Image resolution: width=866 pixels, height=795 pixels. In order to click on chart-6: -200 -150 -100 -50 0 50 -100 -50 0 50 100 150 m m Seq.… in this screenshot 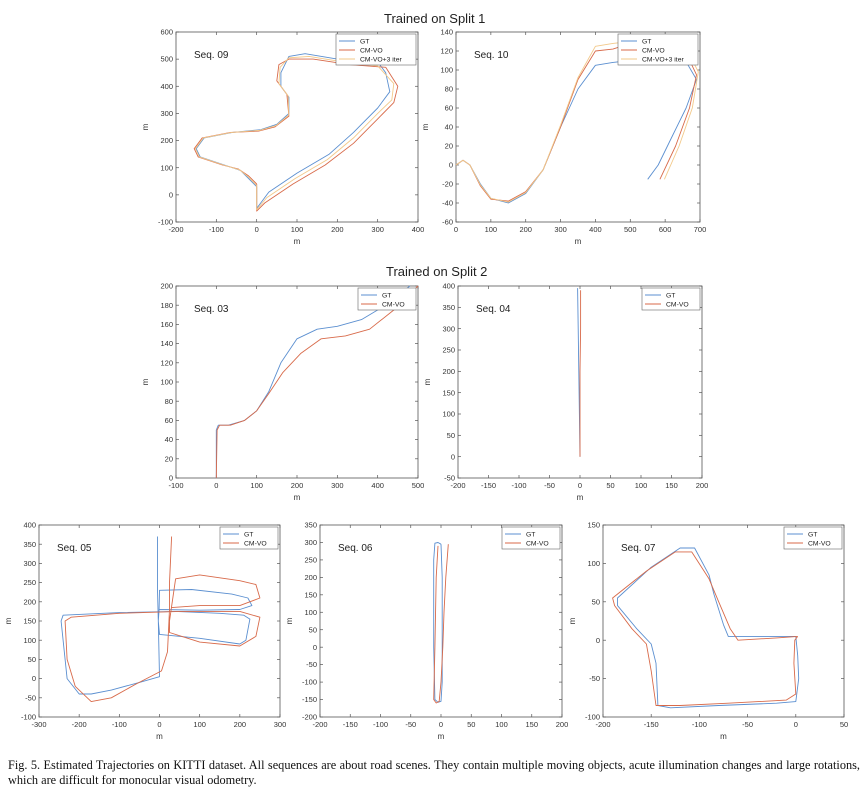, I will do `click(708, 631)`.